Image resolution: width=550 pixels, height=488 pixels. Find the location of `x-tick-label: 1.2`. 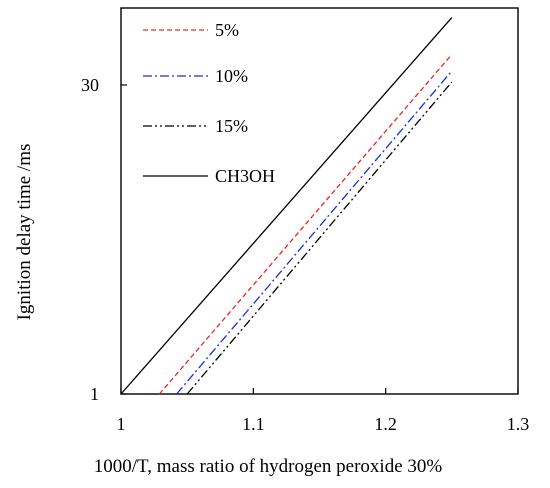

x-tick-label: 1.2 is located at coordinates (385, 424).